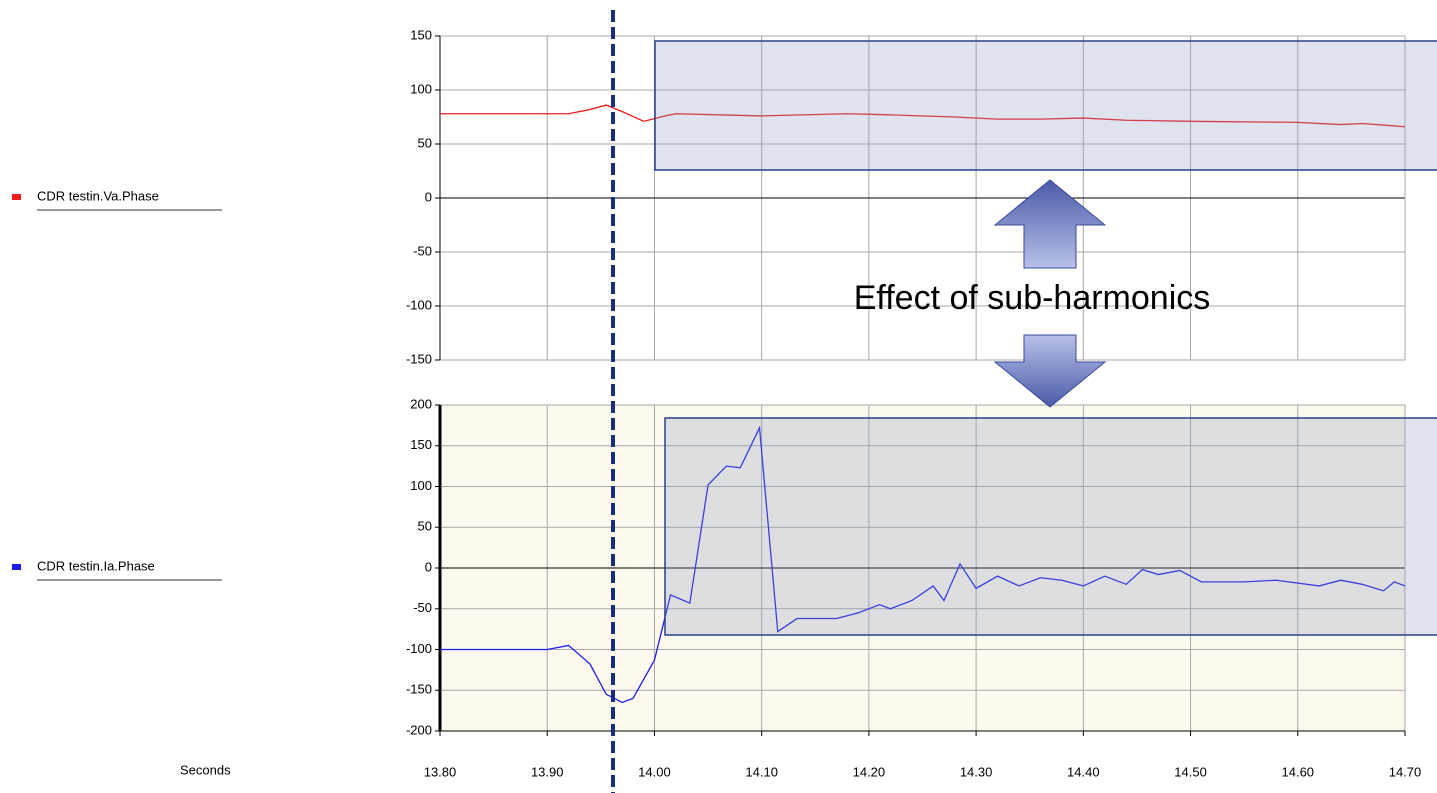 This screenshot has width=1437, height=793. What do you see at coordinates (547, 771) in the screenshot?
I see `x-tick-label: 13.90` at bounding box center [547, 771].